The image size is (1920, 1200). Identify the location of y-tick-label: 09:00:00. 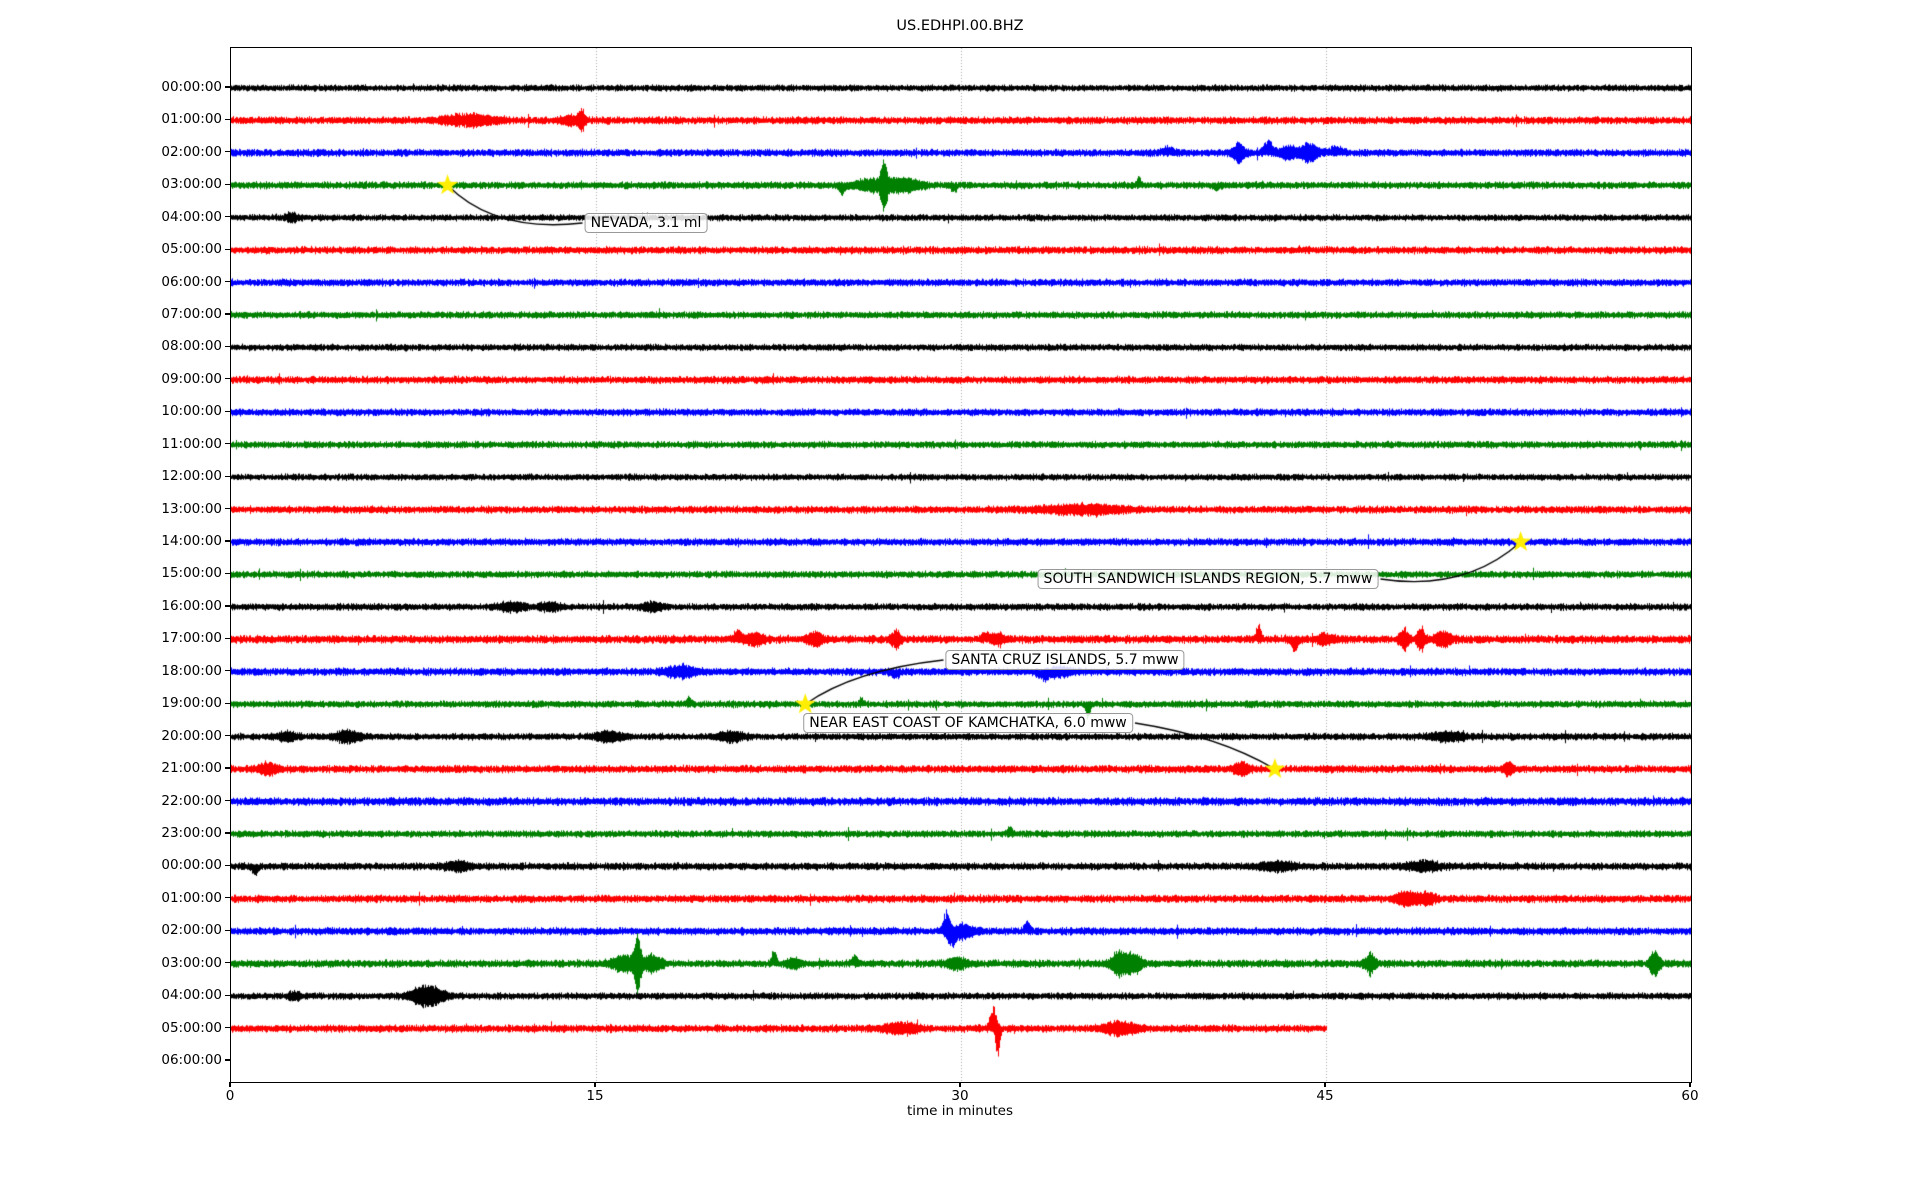
(191, 378).